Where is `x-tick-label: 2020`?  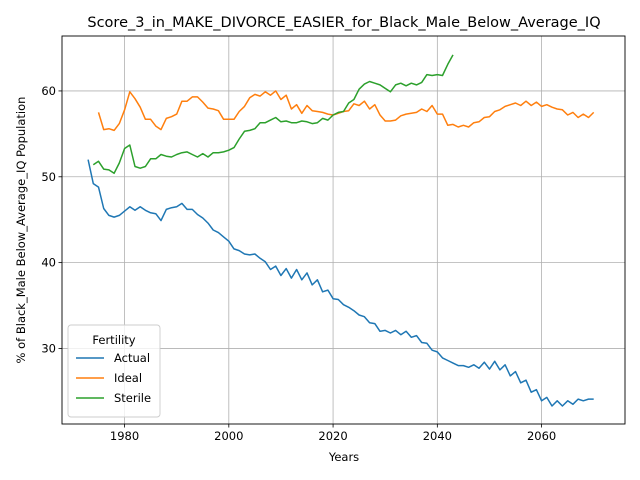 x-tick-label: 2020 is located at coordinates (332, 436).